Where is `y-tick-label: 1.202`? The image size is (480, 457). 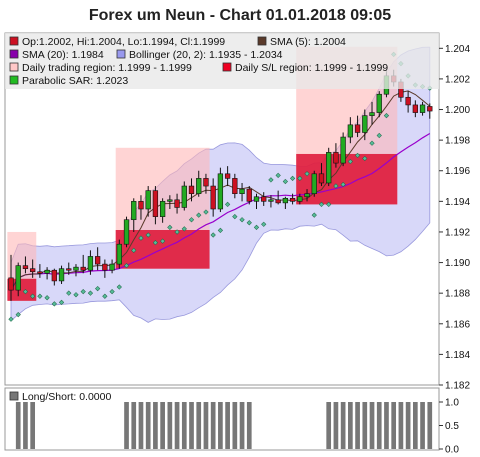
y-tick-label: 1.202 is located at coordinates (457, 79).